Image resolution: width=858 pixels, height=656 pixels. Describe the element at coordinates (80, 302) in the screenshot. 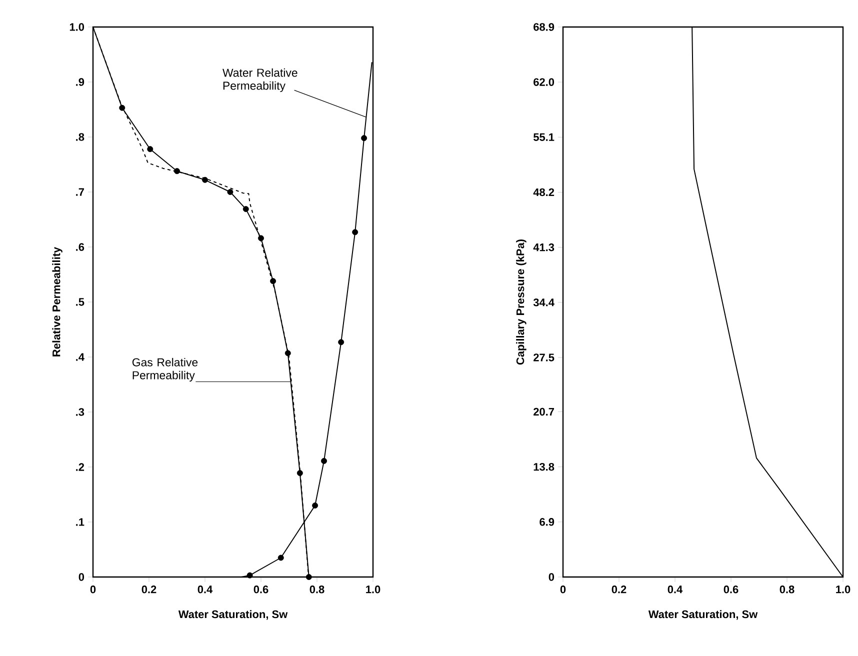

I see `y-tick-label: .5` at that location.